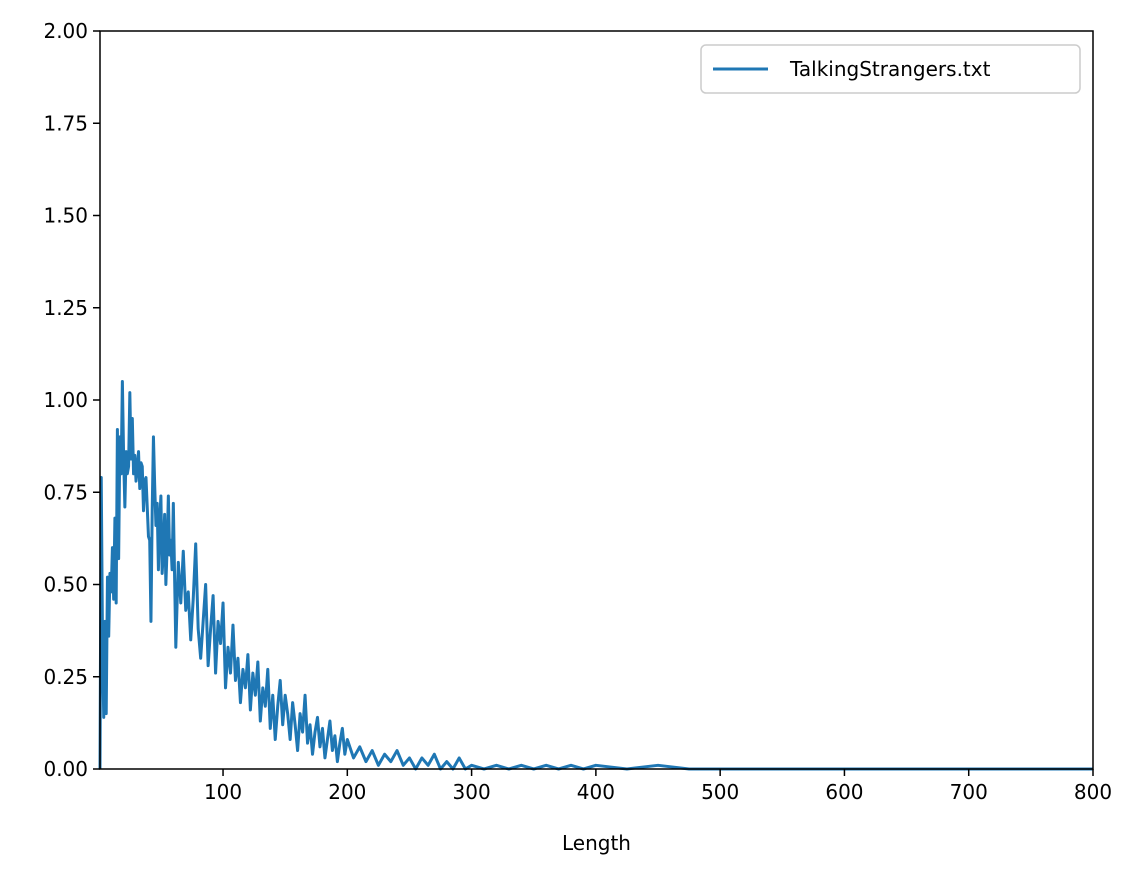 This screenshot has width=1139, height=876. What do you see at coordinates (65, 585) in the screenshot?
I see `y-tick-label: 0.50` at bounding box center [65, 585].